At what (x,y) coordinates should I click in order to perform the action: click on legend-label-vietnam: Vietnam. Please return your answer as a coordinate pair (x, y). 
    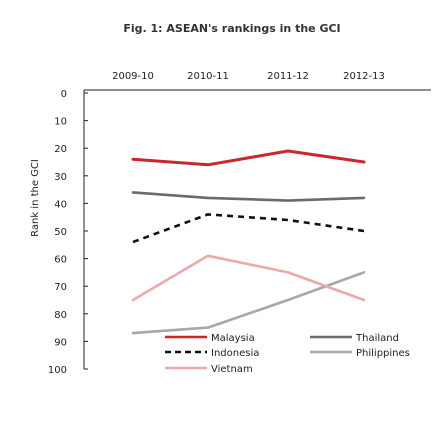
    Looking at the image, I should click on (232, 369).